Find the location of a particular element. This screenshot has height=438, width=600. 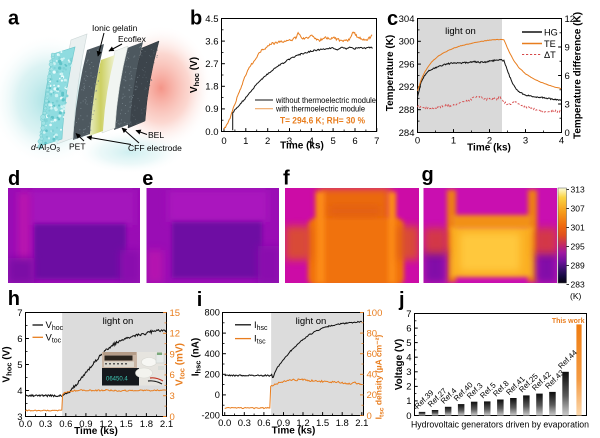

svg-text: TE is located at coordinates (550, 44).